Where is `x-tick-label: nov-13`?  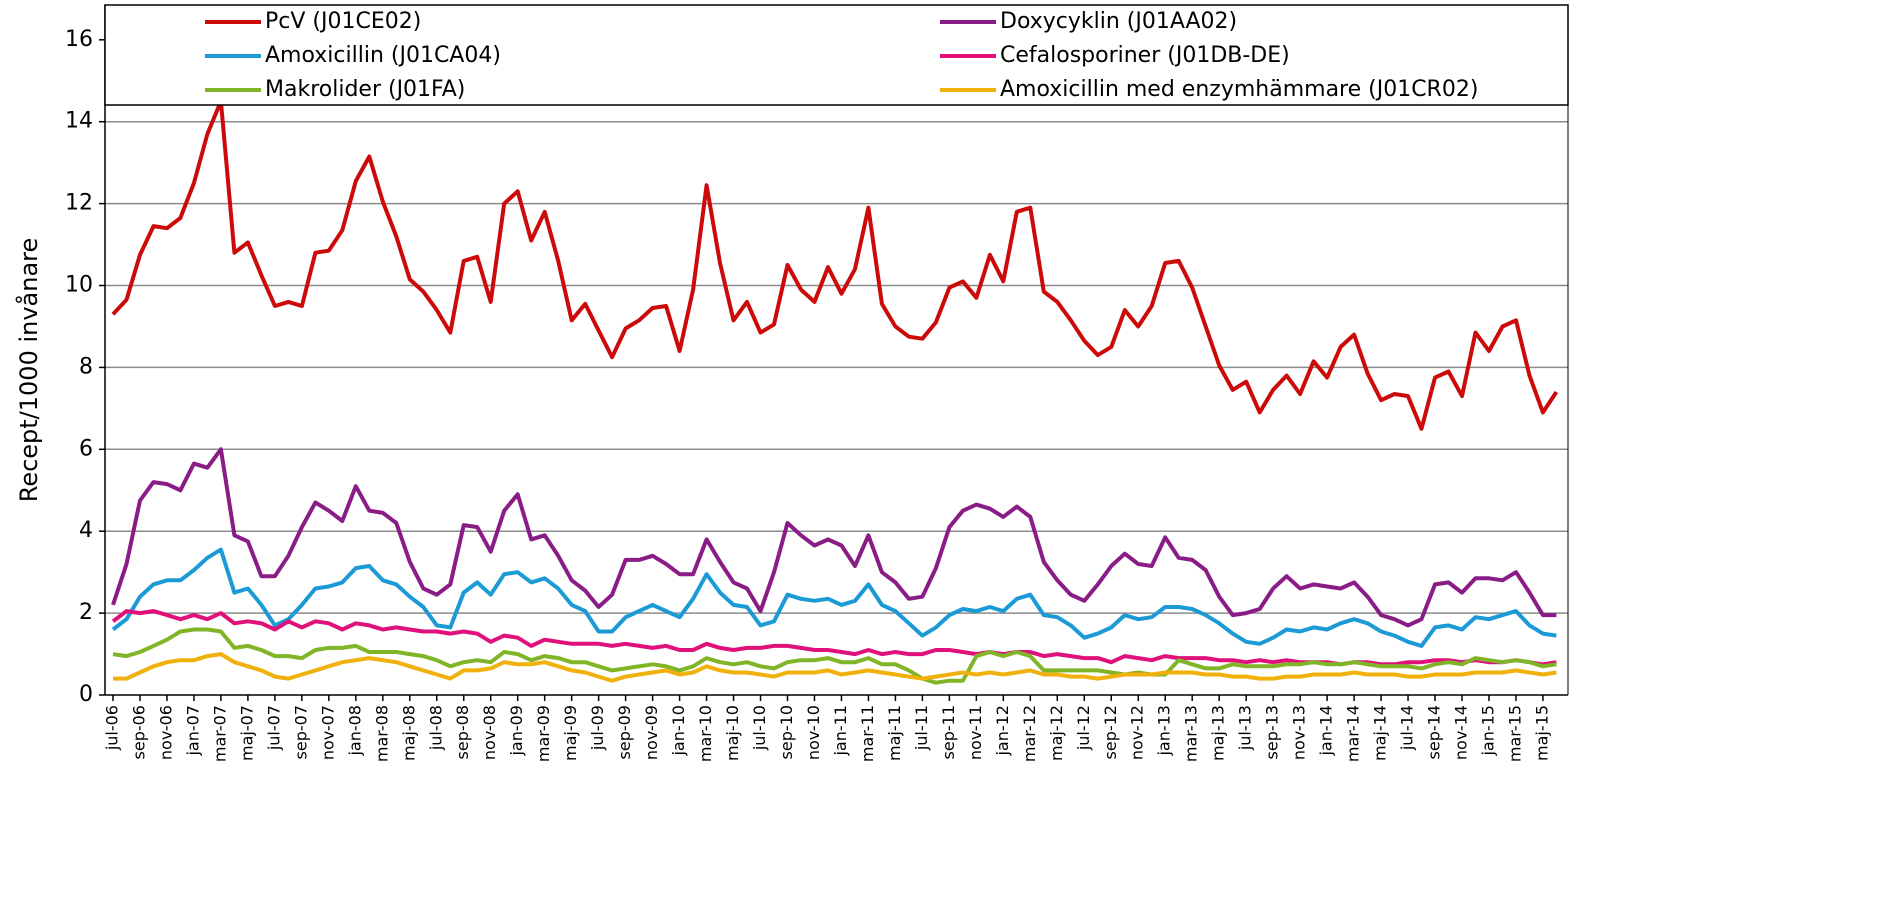 x-tick-label: nov-13 is located at coordinates (1299, 732).